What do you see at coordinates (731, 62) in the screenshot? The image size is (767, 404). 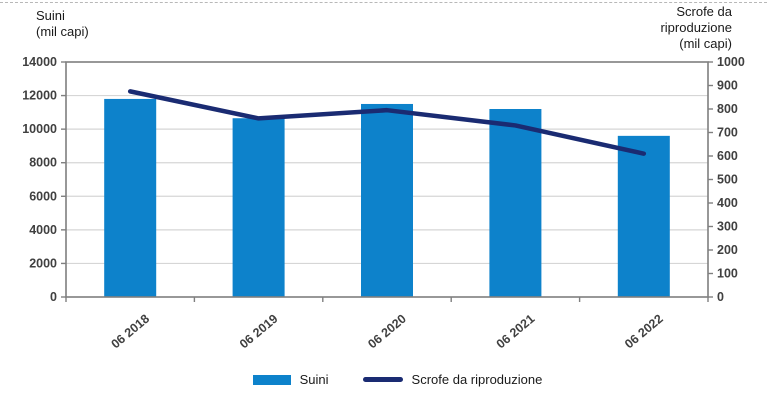 I see `right-axis-tick-label: 1000` at bounding box center [731, 62].